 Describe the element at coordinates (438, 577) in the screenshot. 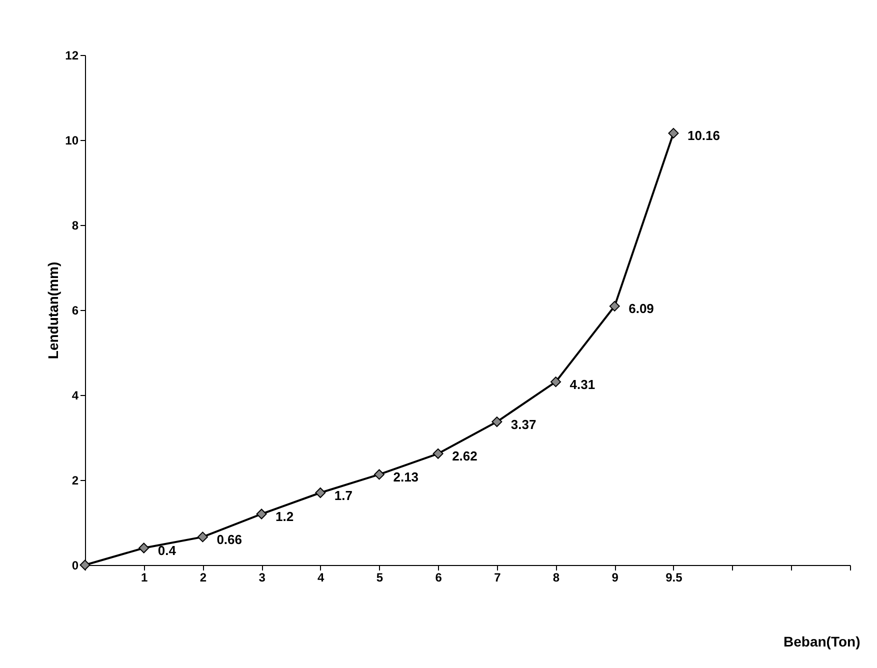

I see `x-tick-label: 6` at that location.